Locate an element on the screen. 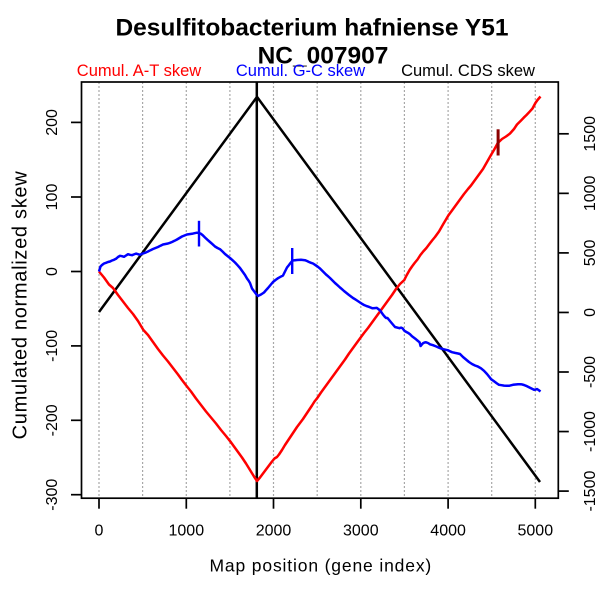 This screenshot has height=600, width=600. svg-text: -100 is located at coordinates (52, 346).